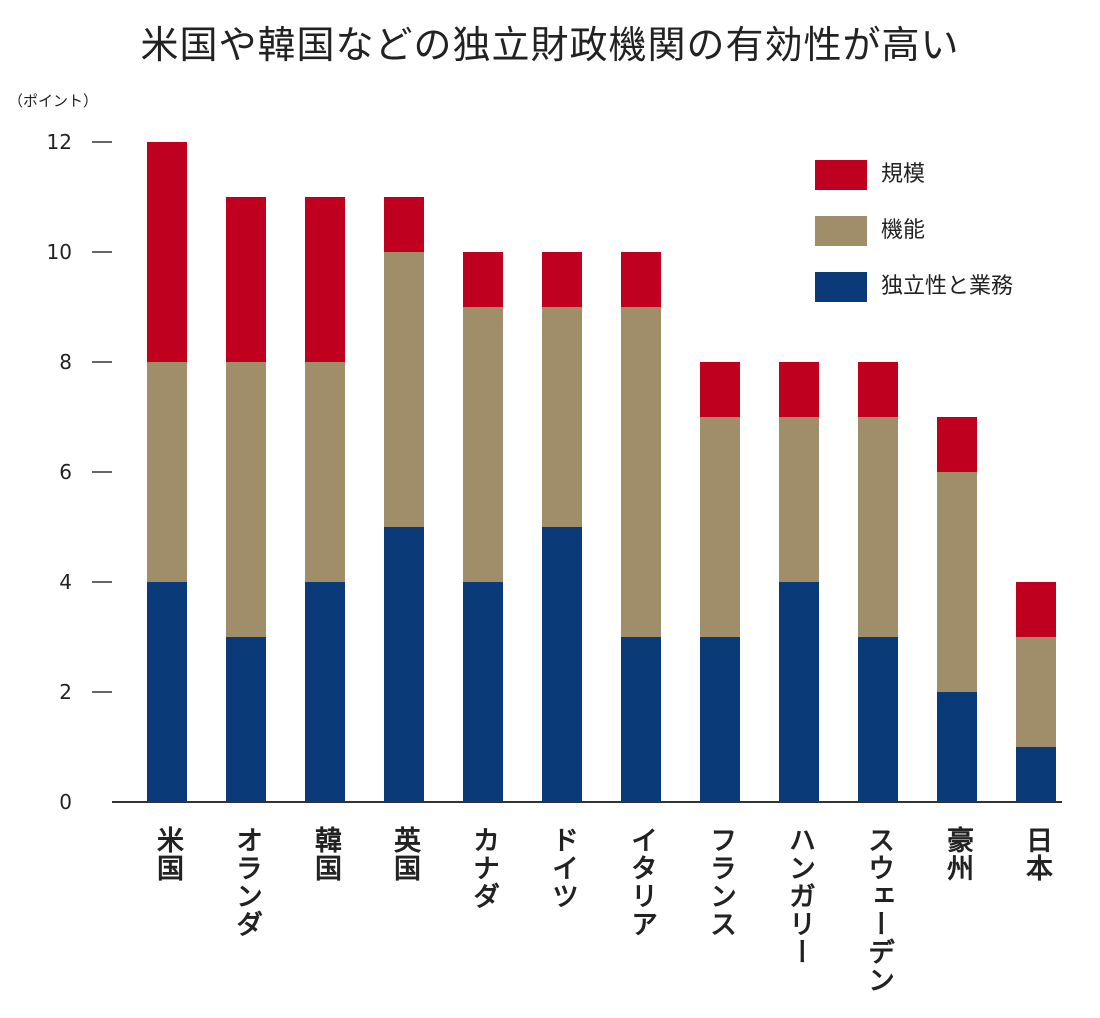 The height and width of the screenshot is (1018, 1100). Describe the element at coordinates (325, 854) in the screenshot. I see `x-tick-label: 韓国` at that location.